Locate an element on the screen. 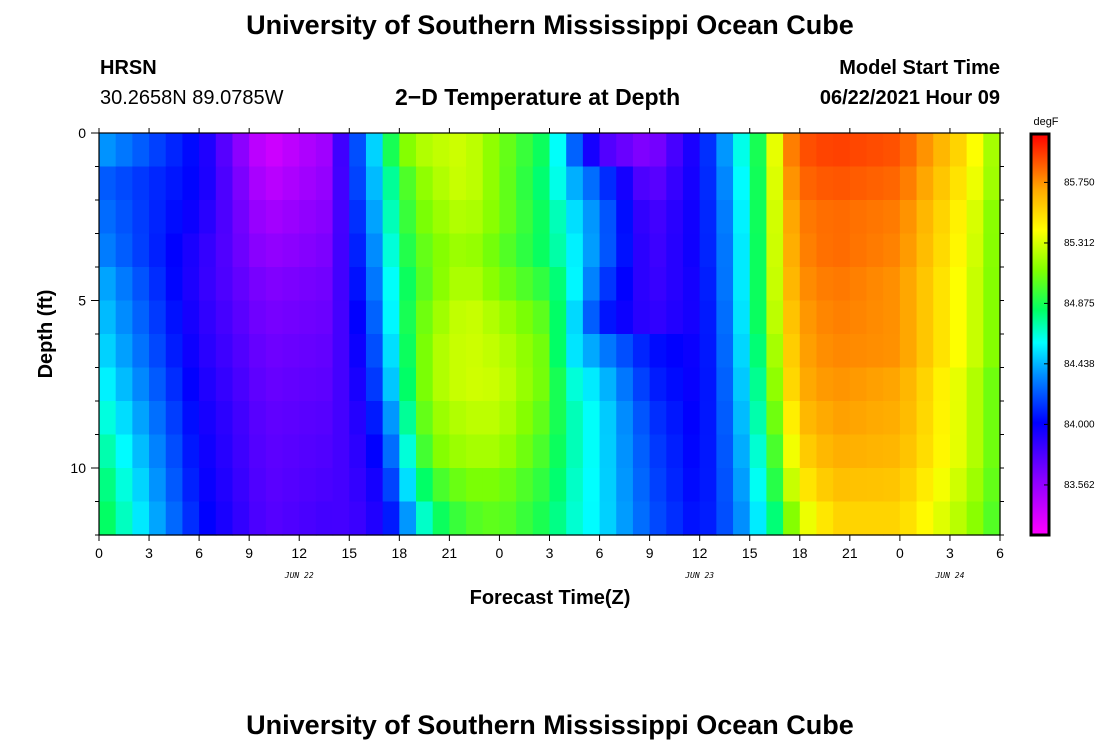  y-tick-label: 10 is located at coordinates (78, 468).